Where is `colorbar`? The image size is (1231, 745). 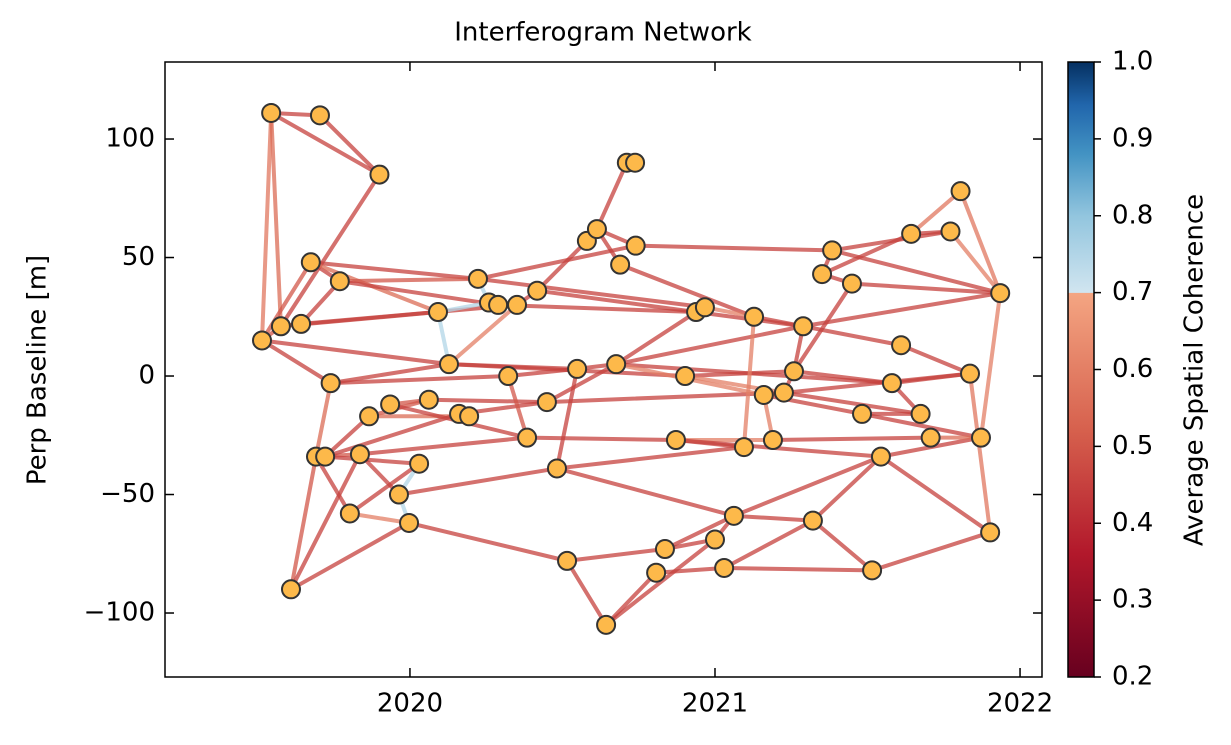 colorbar is located at coordinates (1081, 369).